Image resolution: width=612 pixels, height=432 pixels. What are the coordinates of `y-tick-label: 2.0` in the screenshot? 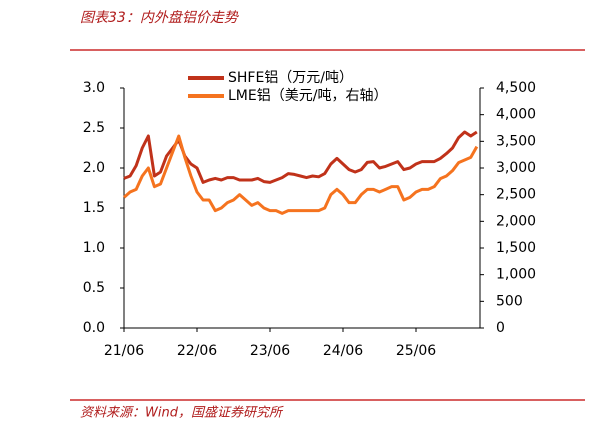 It's located at (94, 168).